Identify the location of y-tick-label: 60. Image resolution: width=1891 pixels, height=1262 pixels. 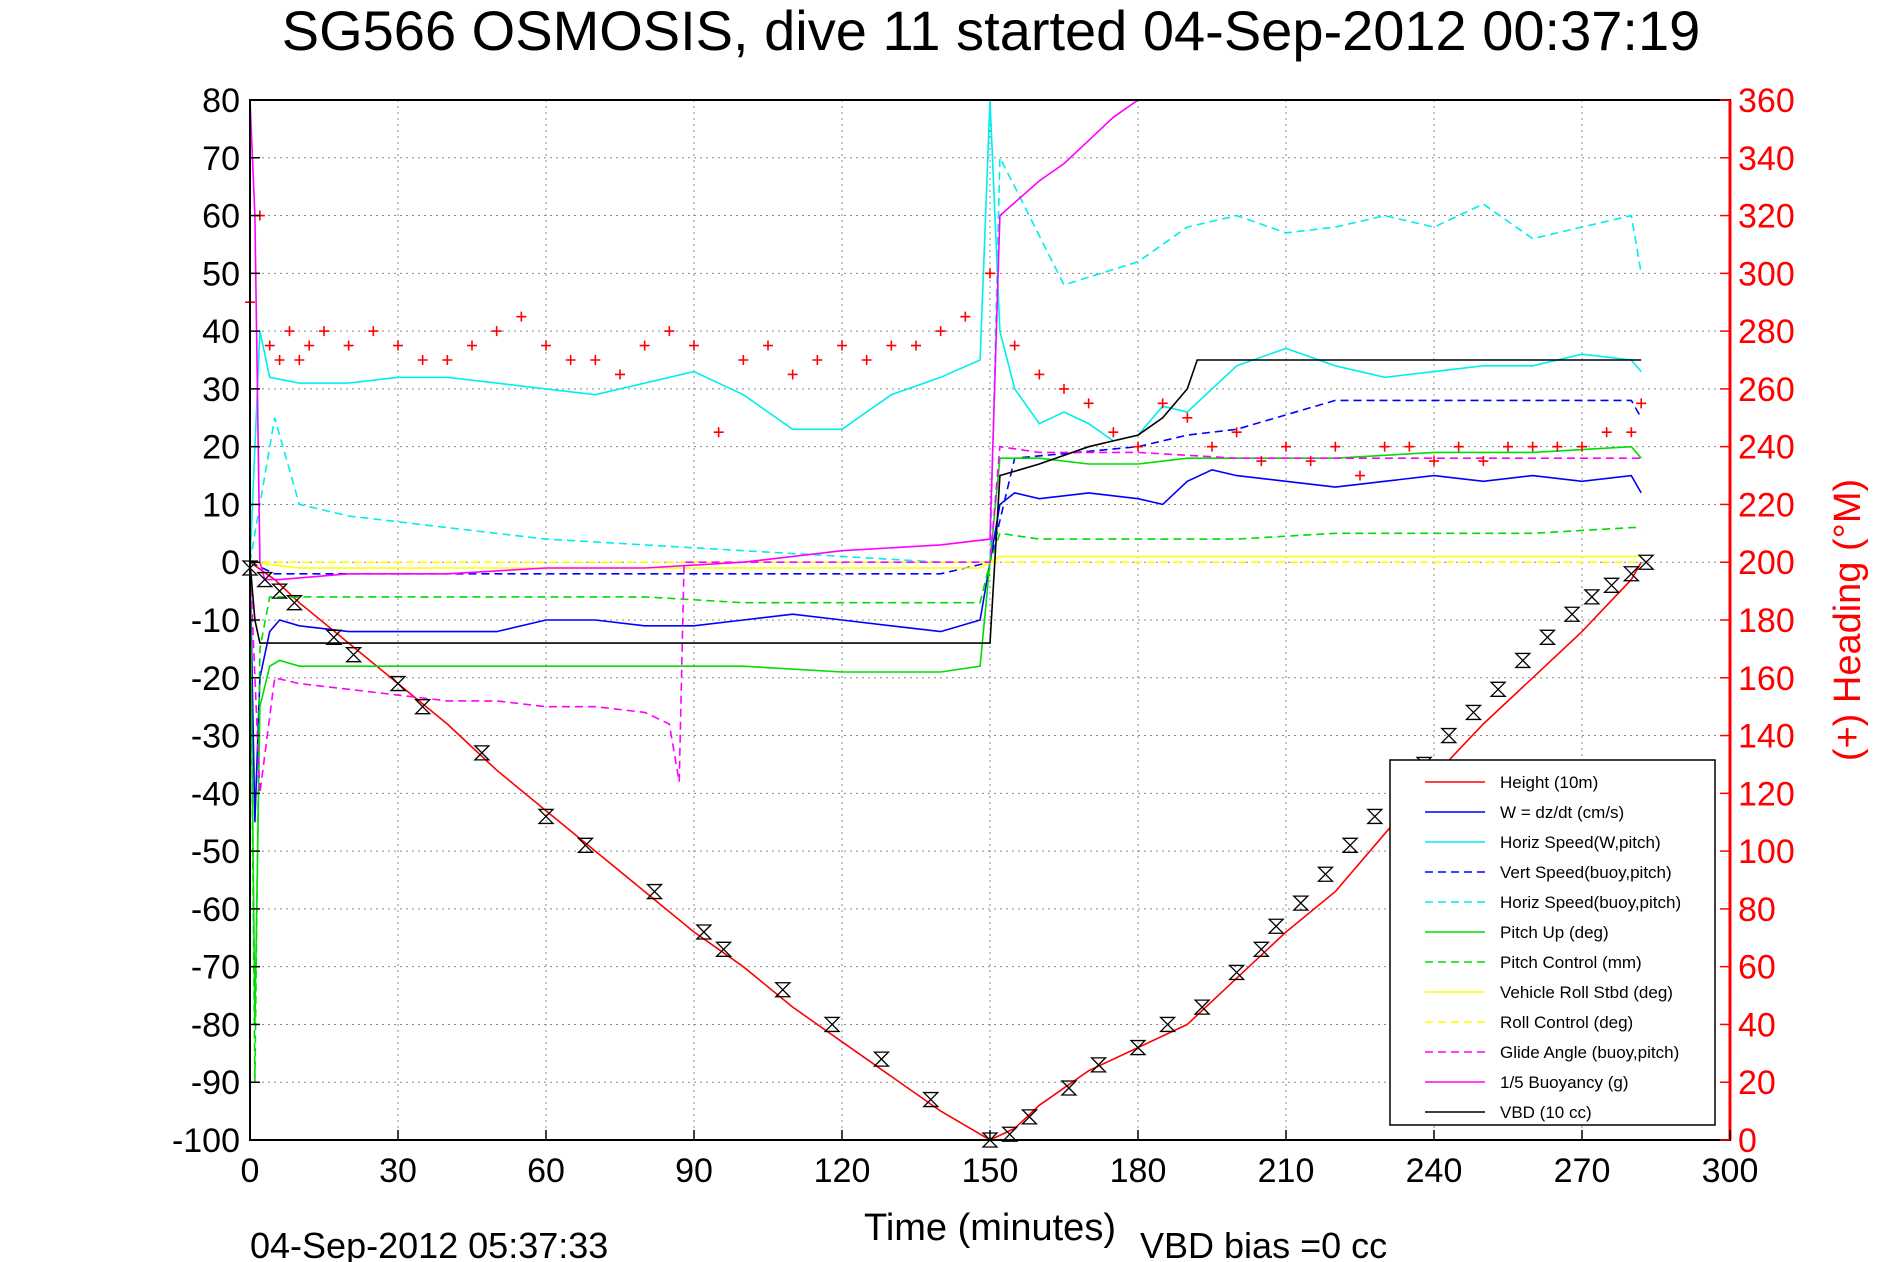
(221, 217).